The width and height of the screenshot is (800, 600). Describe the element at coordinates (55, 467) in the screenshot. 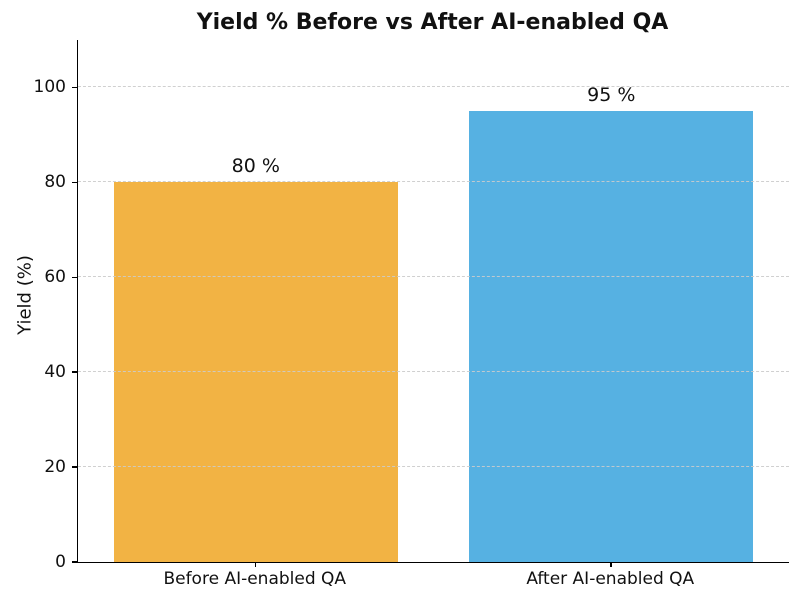

I see `y-tick-label: 20` at that location.